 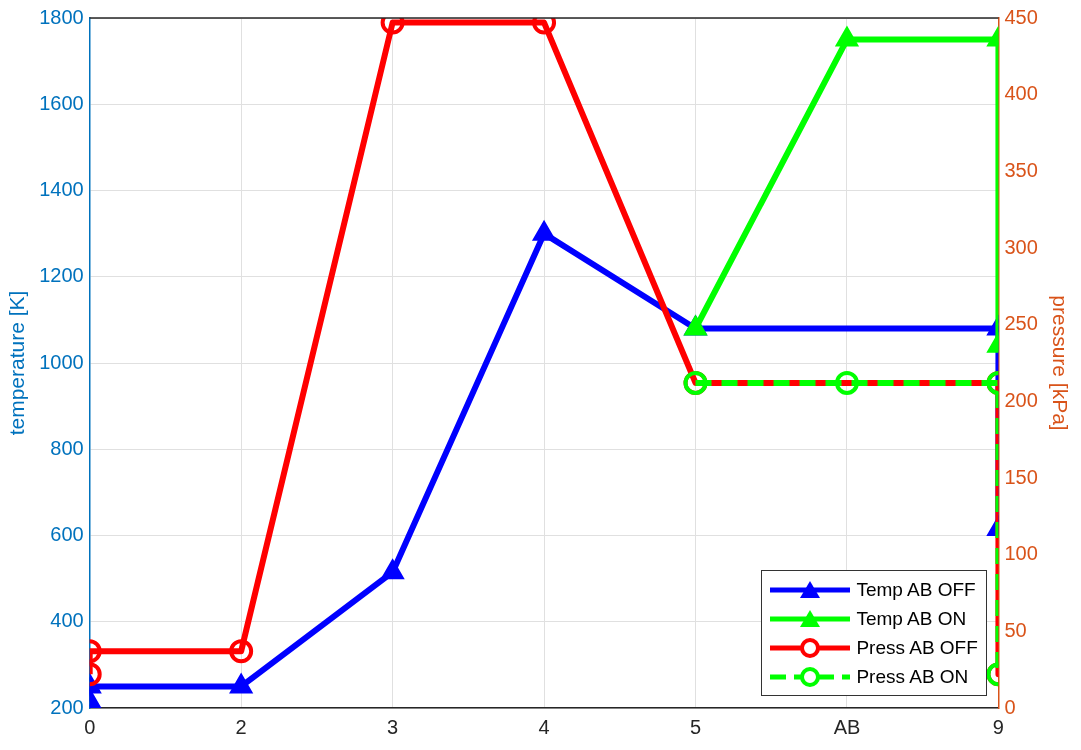 I want to click on y2-tick-label: 250, so click(x=1021, y=323).